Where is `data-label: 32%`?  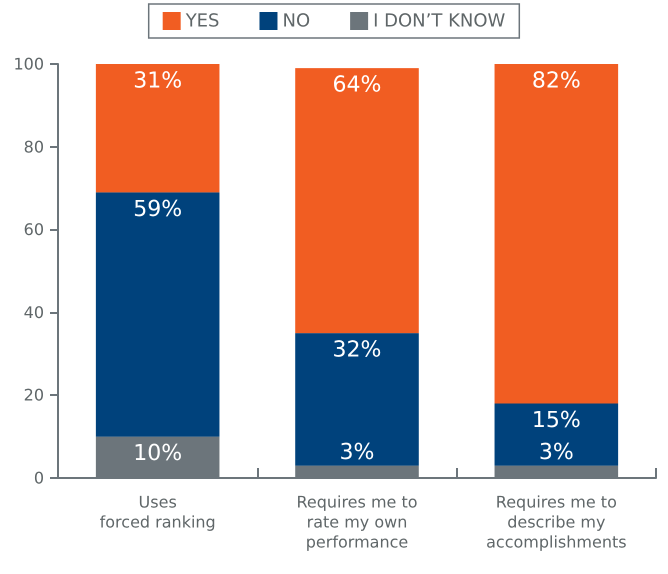 data-label: 32% is located at coordinates (357, 350).